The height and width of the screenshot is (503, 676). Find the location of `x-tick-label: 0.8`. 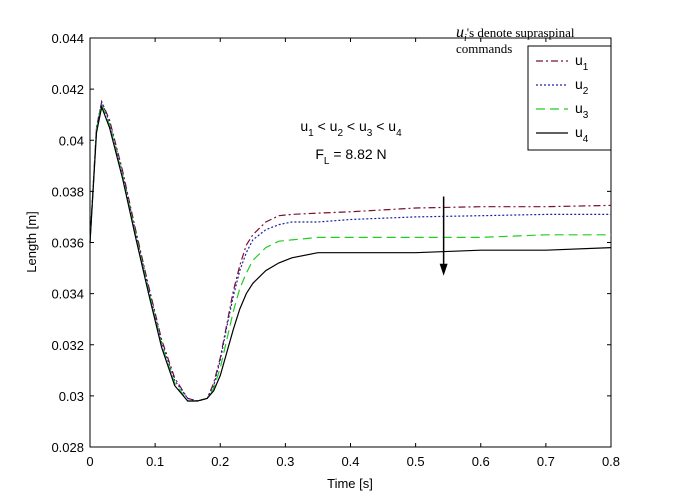

x-tick-label: 0.8 is located at coordinates (611, 461).